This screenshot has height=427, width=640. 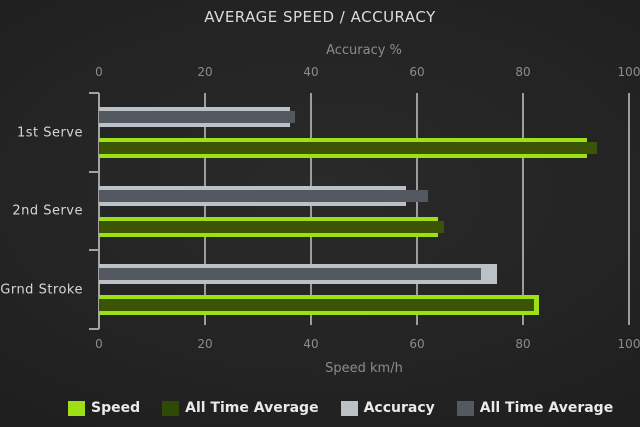 What do you see at coordinates (205, 72) in the screenshot?
I see `top-axis-tick: 20` at bounding box center [205, 72].